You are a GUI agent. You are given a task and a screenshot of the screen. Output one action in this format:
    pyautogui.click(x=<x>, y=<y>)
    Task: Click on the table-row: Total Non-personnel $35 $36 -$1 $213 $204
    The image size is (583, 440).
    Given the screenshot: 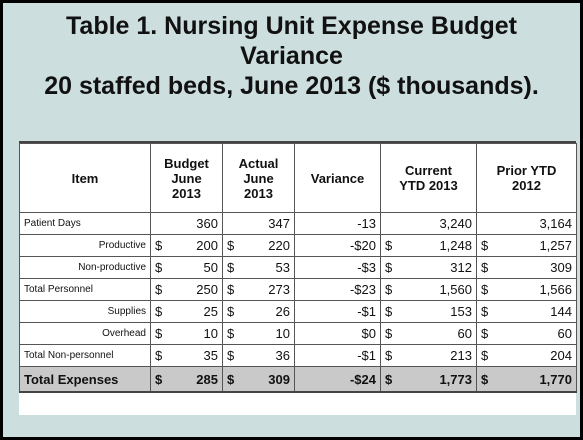 What is the action you would take?
    pyautogui.click(x=298, y=355)
    